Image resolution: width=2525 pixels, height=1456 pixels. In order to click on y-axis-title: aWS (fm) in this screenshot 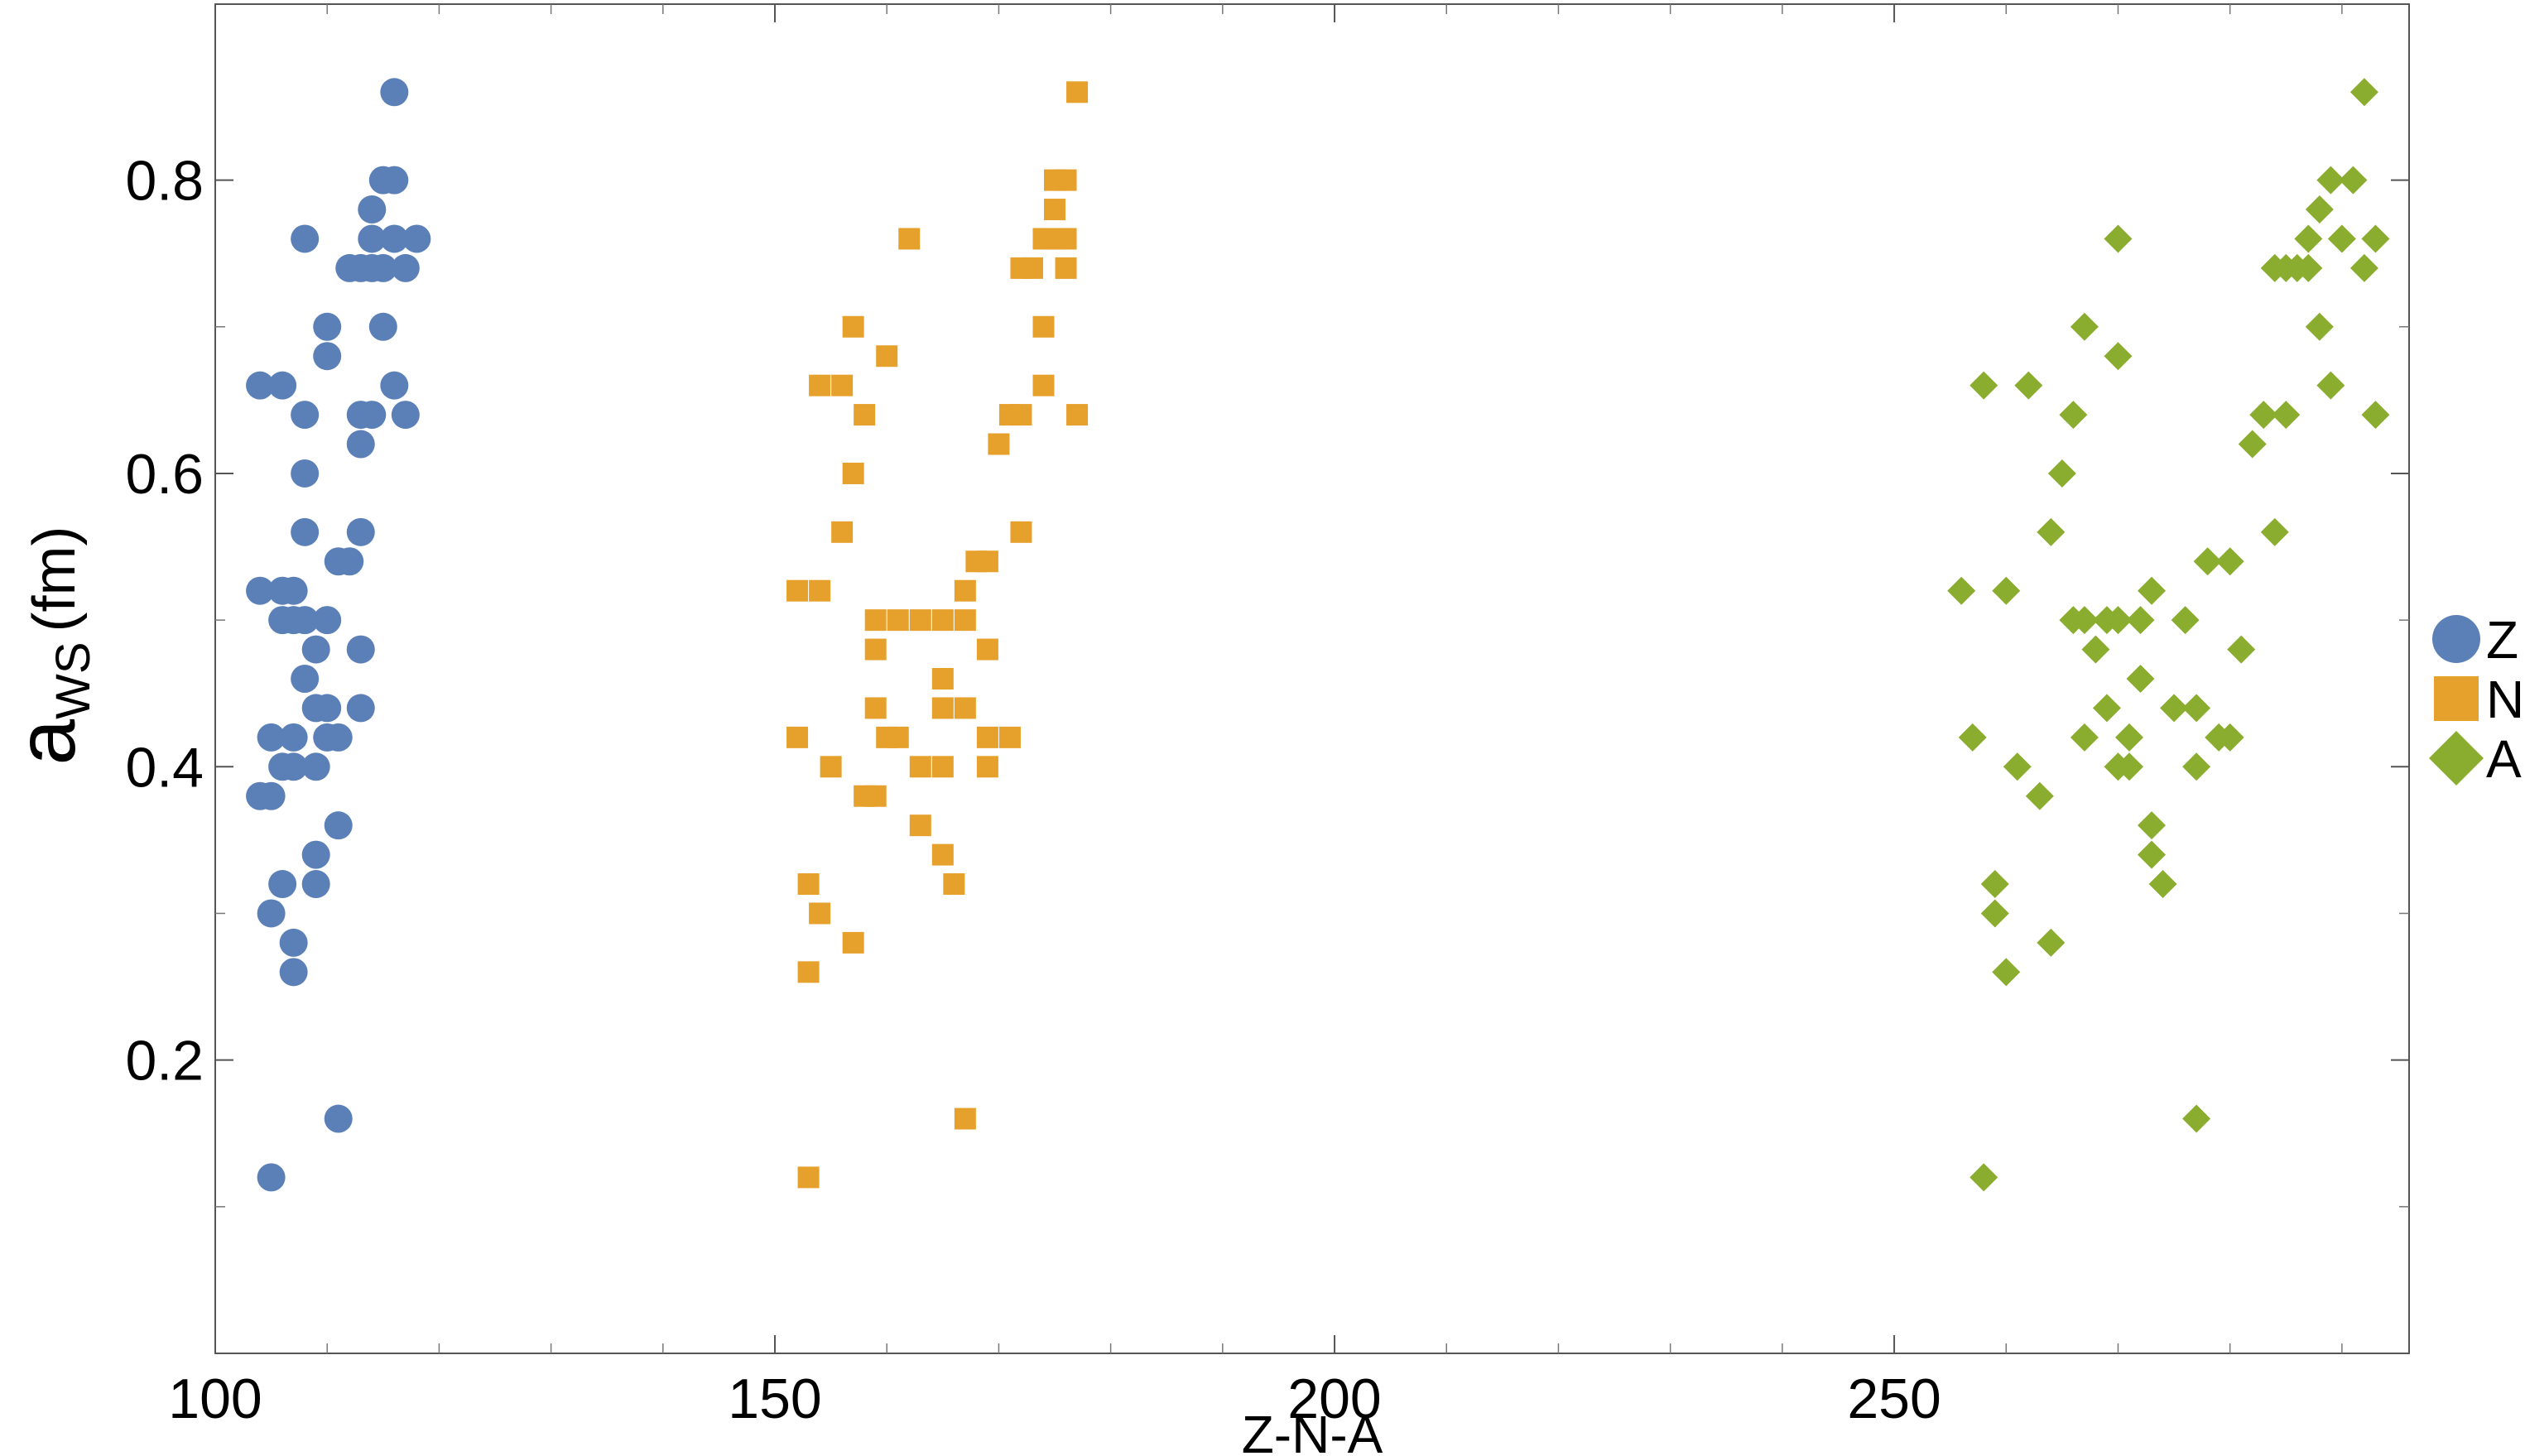, I will do `click(50, 646)`.